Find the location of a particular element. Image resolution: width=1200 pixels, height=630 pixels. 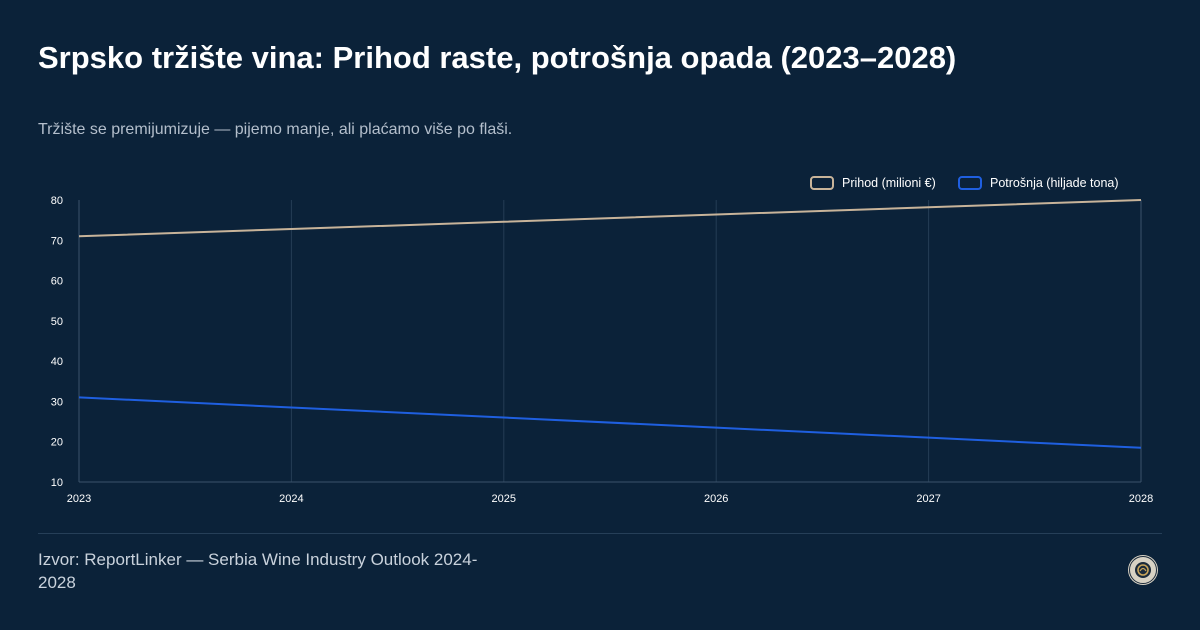

y-tick-label: 20 is located at coordinates (57, 443).